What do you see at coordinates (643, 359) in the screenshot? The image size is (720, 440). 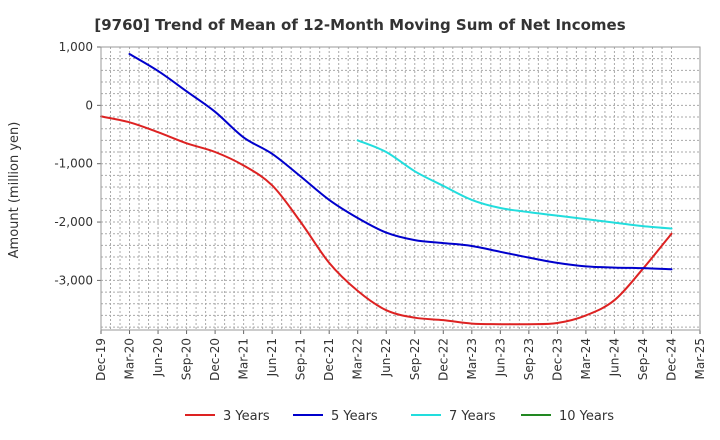 I see `x-tick-label: Sep-24` at bounding box center [643, 359].